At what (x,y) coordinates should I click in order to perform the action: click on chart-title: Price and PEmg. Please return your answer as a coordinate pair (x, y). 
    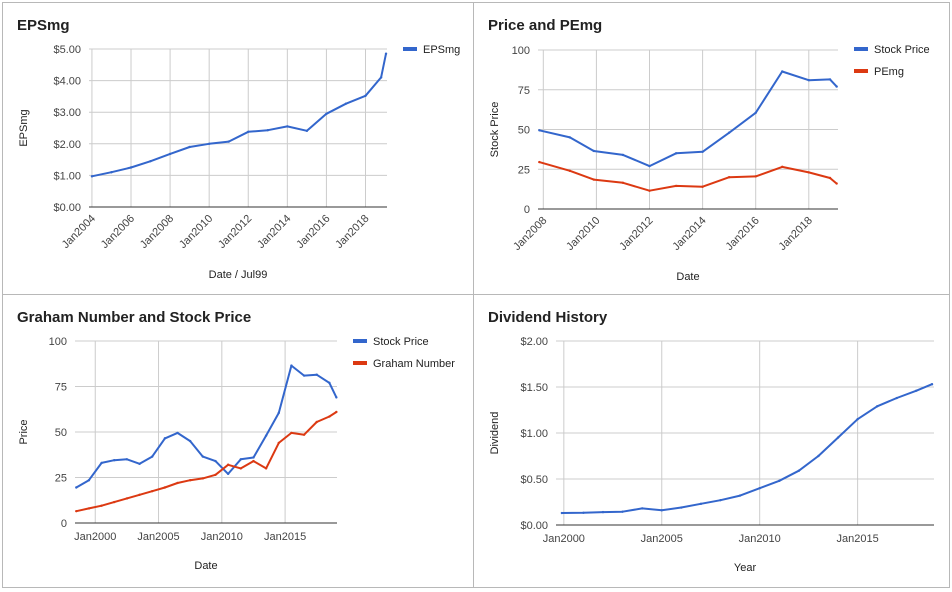
    Looking at the image, I should click on (545, 25).